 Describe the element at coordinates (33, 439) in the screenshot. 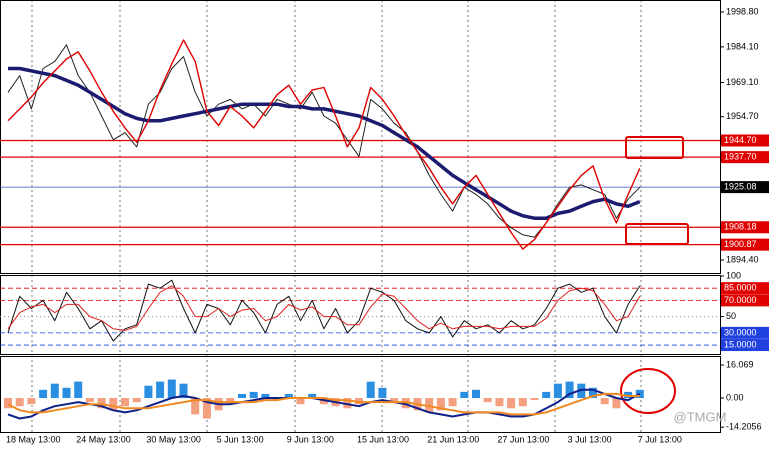

I see `x-tick-label: 18 May 13:00` at that location.